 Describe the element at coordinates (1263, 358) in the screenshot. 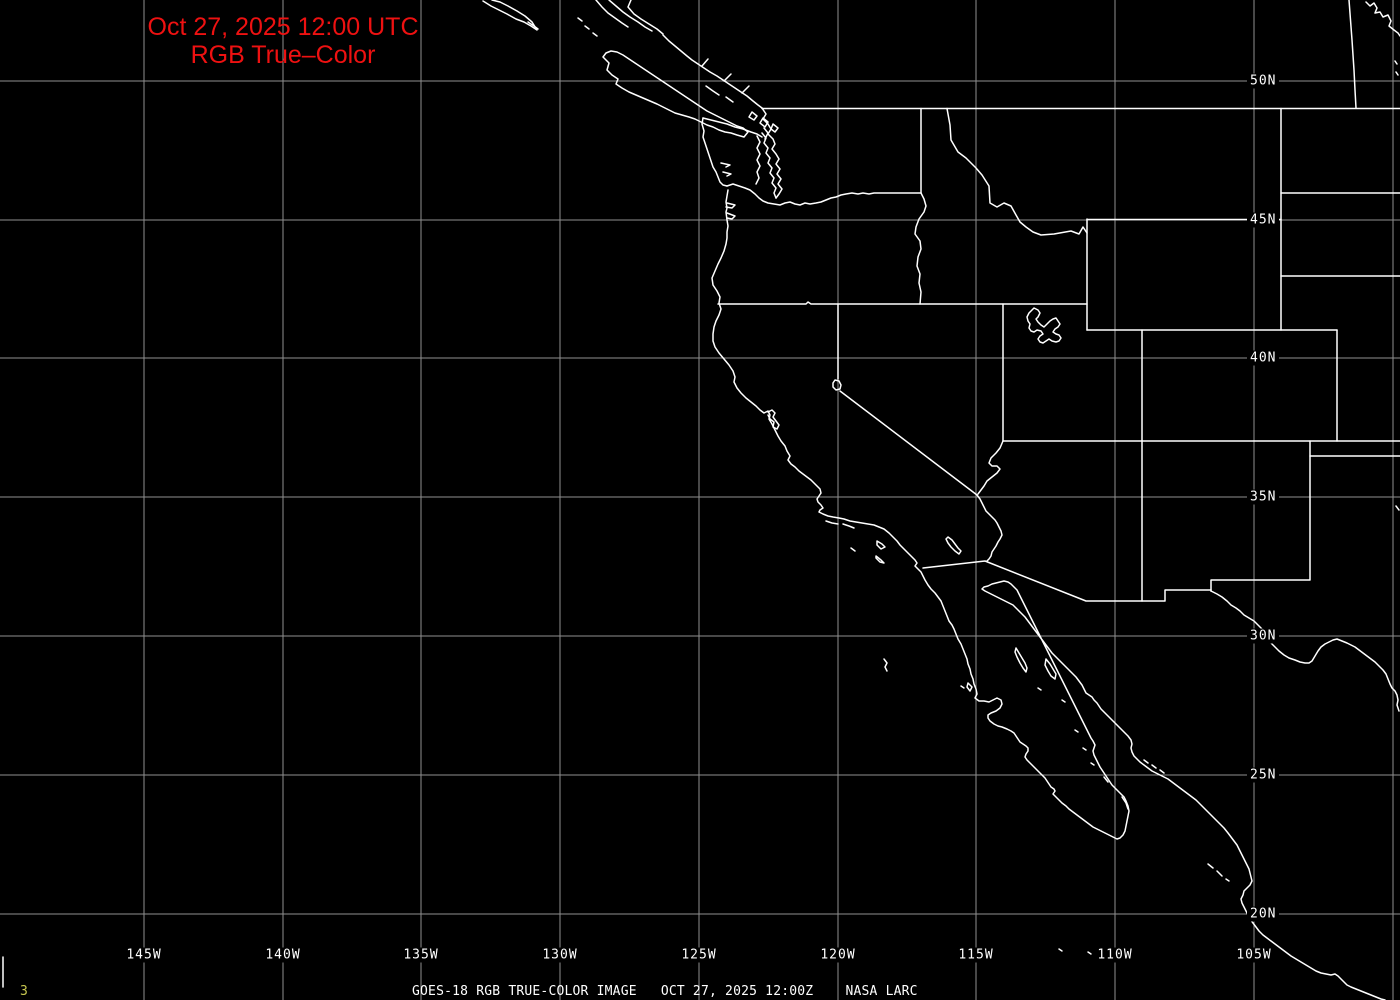

I see `latitude-label-40N: 40N` at that location.